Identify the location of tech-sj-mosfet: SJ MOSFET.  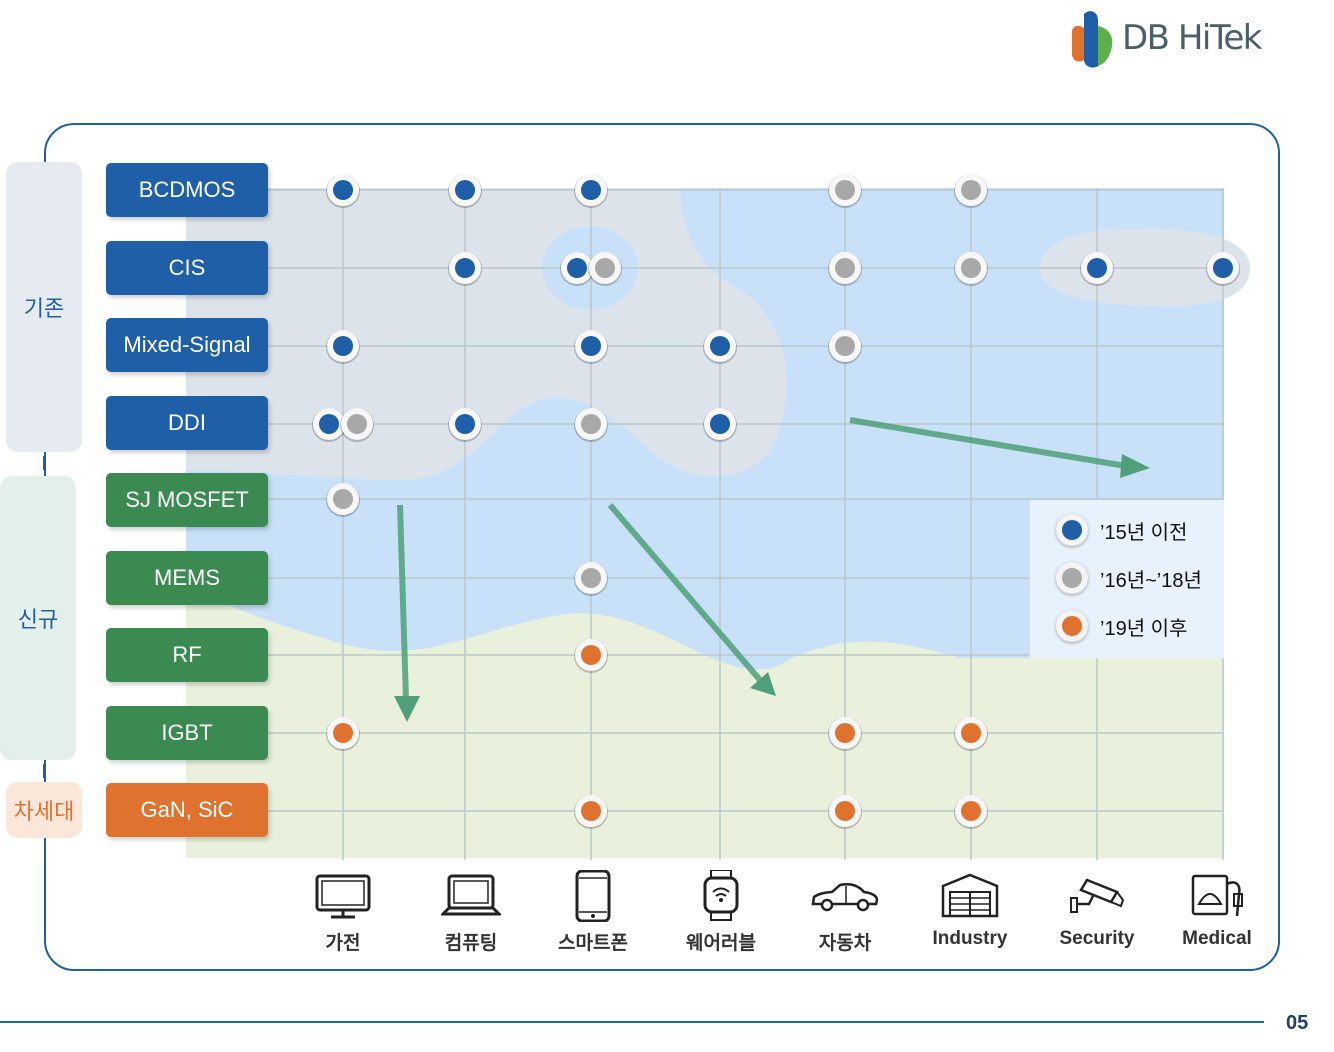
(187, 500).